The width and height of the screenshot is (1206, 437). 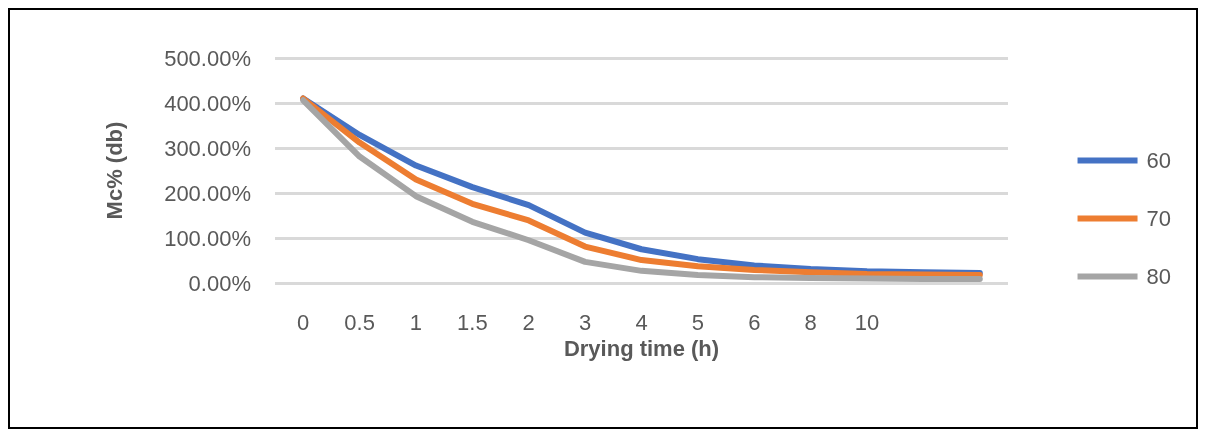 What do you see at coordinates (416, 322) in the screenshot?
I see `x-tick-label: 1` at bounding box center [416, 322].